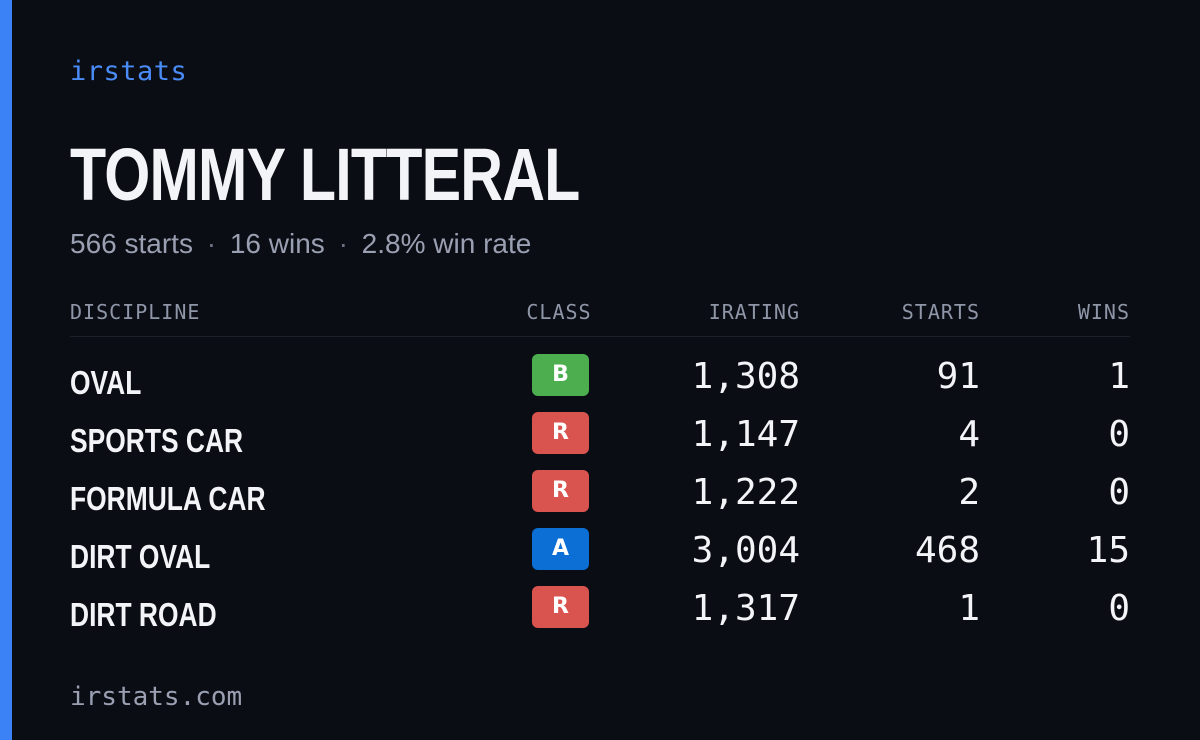 The width and height of the screenshot is (1200, 740). What do you see at coordinates (600, 615) in the screenshot?
I see `table-row: DIRT ROAD R 1,317 1 0` at bounding box center [600, 615].